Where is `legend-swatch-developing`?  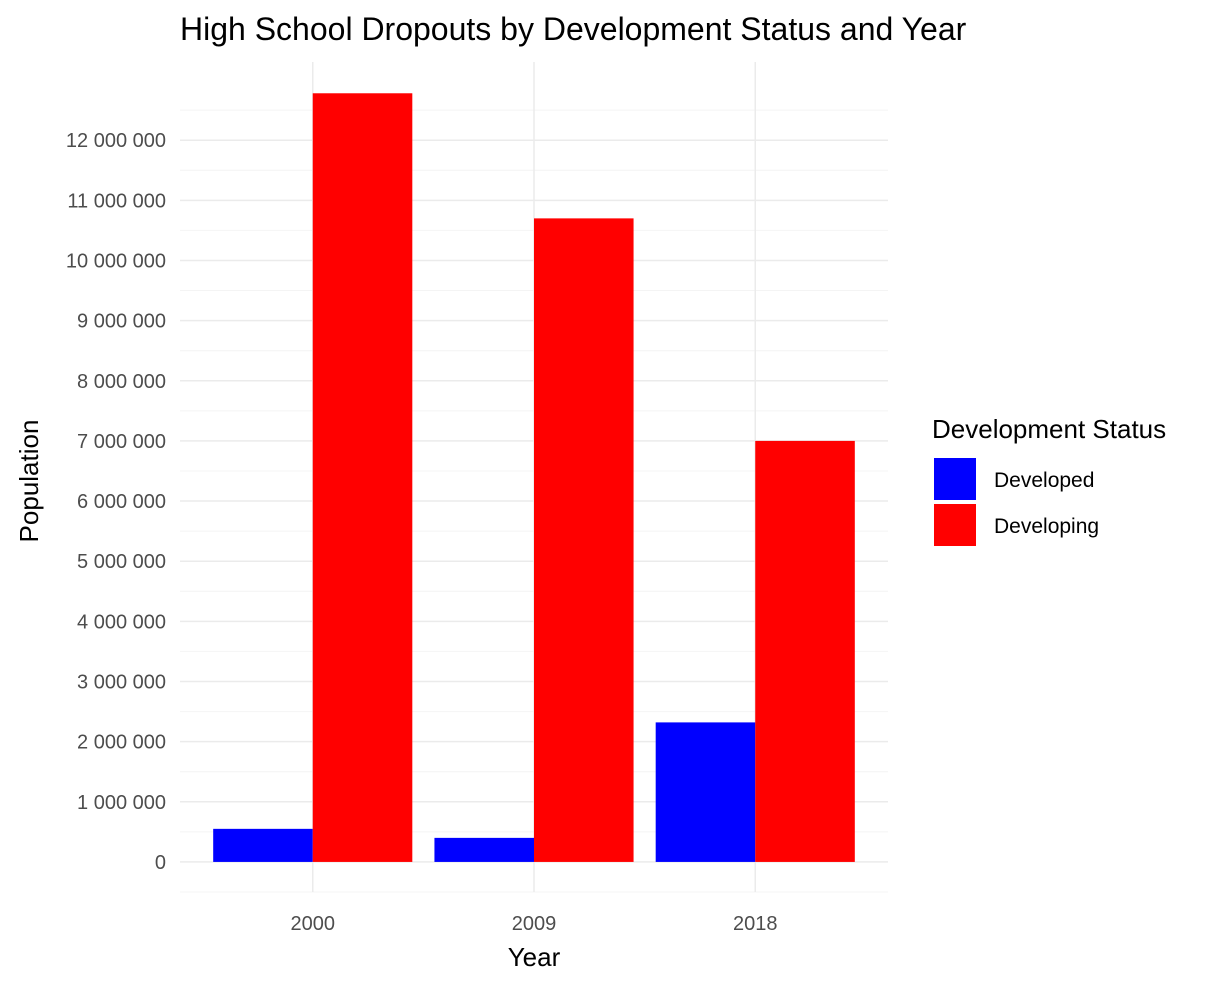
legend-swatch-developing is located at coordinates (955, 525).